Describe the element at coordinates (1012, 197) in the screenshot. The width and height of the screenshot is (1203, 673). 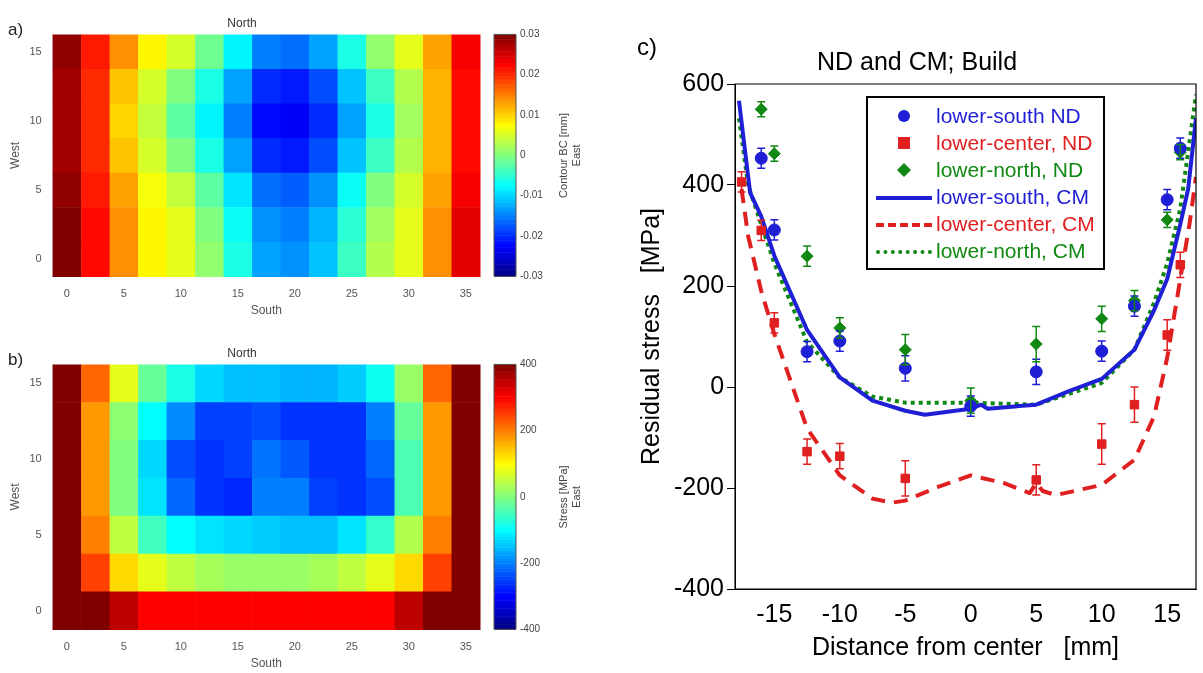
I see `legend-label: lower-south, CM` at that location.